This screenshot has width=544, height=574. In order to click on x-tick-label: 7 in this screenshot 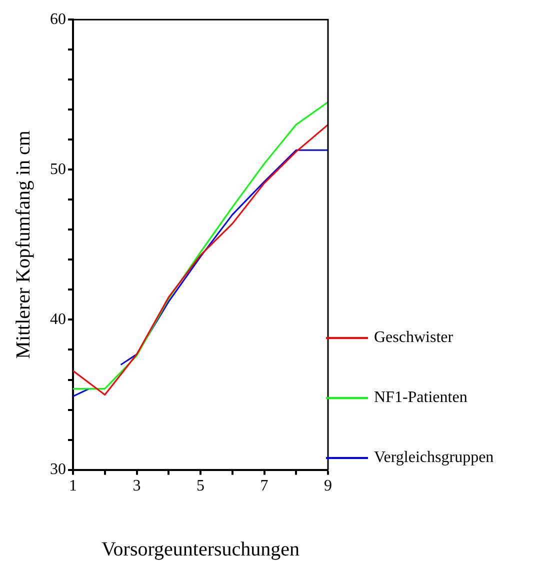, I will do `click(264, 486)`.